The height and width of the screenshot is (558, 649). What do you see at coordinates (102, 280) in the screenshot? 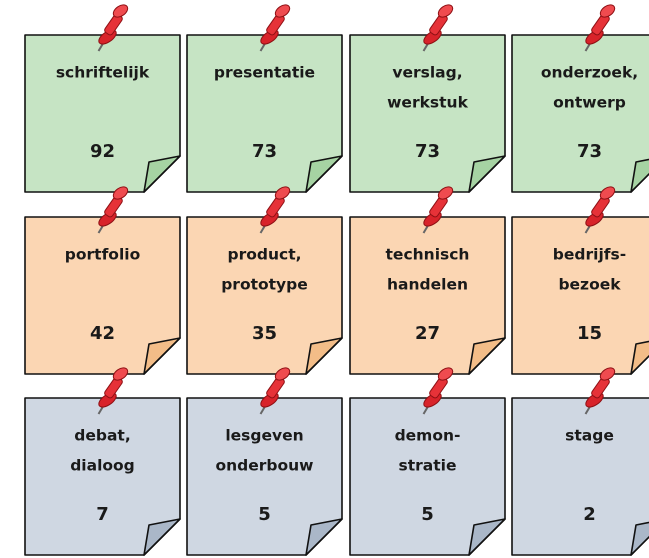
I see `sticky-note: portfolio 42` at bounding box center [102, 280].